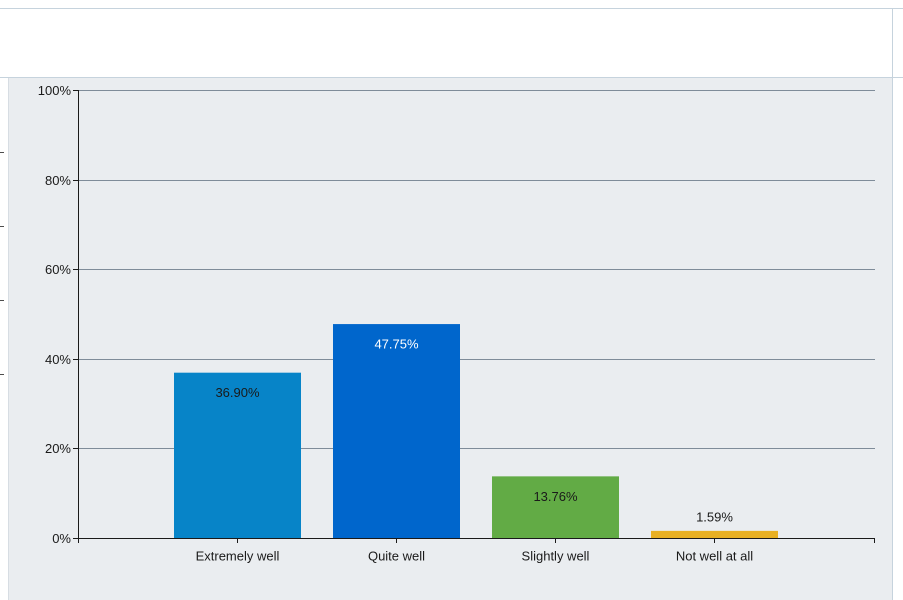 The height and width of the screenshot is (600, 903). I want to click on x-tick-label: Quite well, so click(396, 556).